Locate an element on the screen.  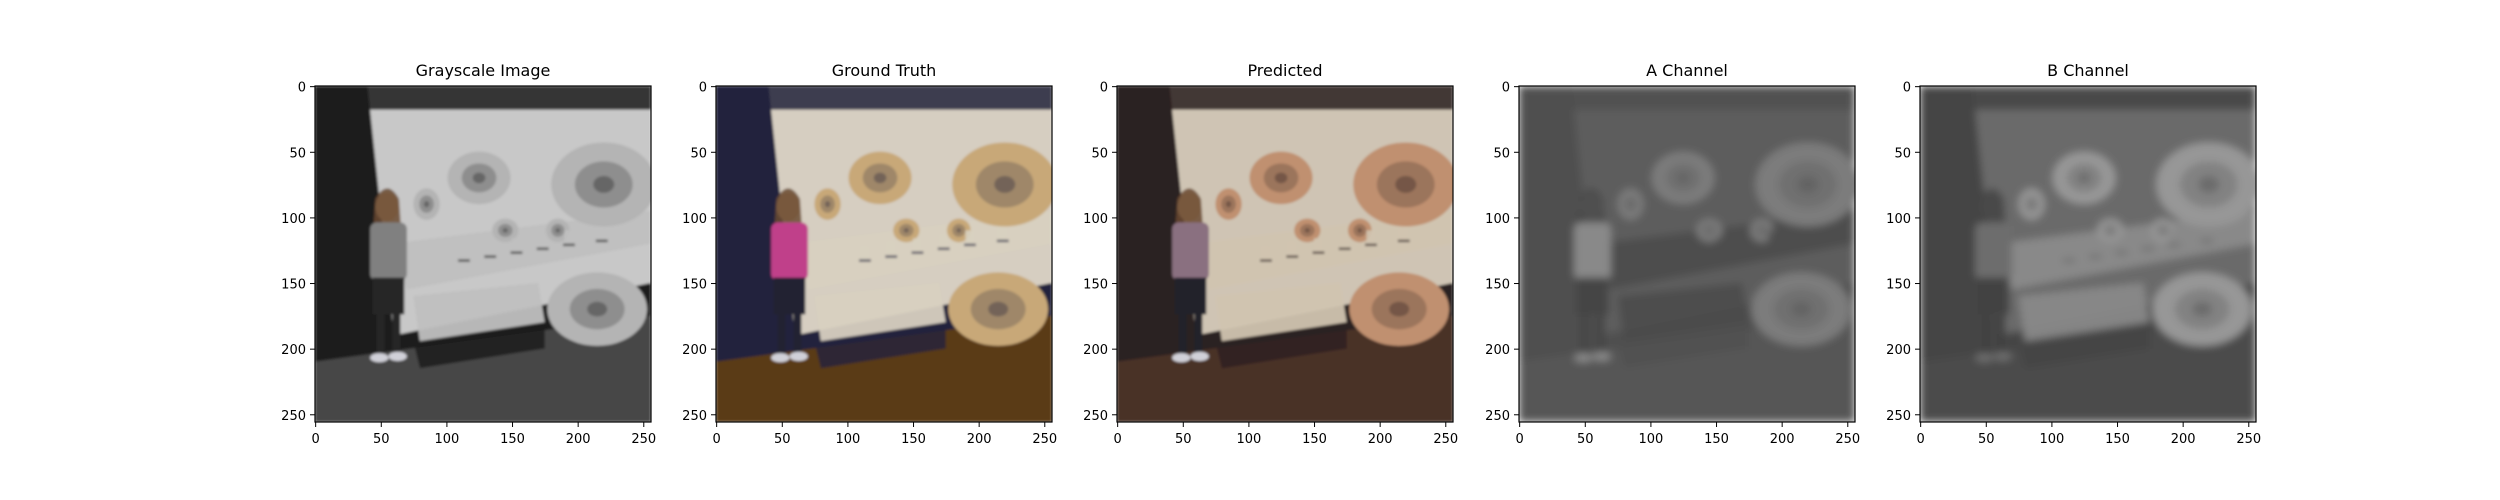
panel-title: Predicted is located at coordinates (1284, 70).